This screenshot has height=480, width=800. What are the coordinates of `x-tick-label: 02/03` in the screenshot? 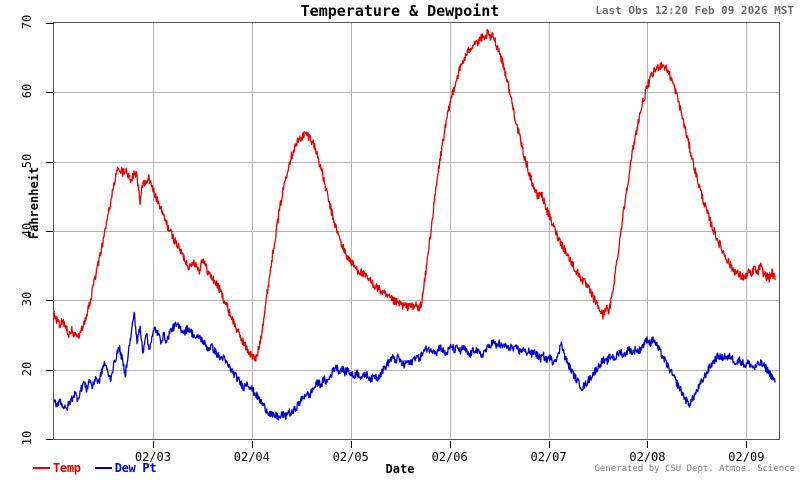 It's located at (152, 457).